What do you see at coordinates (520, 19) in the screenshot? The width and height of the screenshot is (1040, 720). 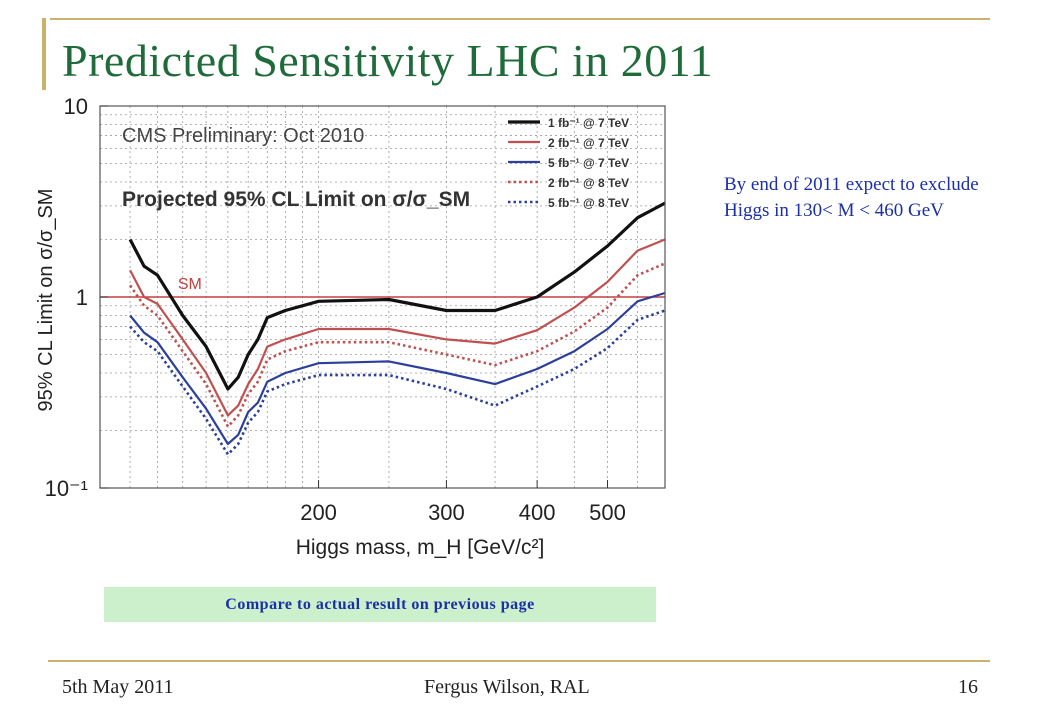 I see `top-rule` at bounding box center [520, 19].